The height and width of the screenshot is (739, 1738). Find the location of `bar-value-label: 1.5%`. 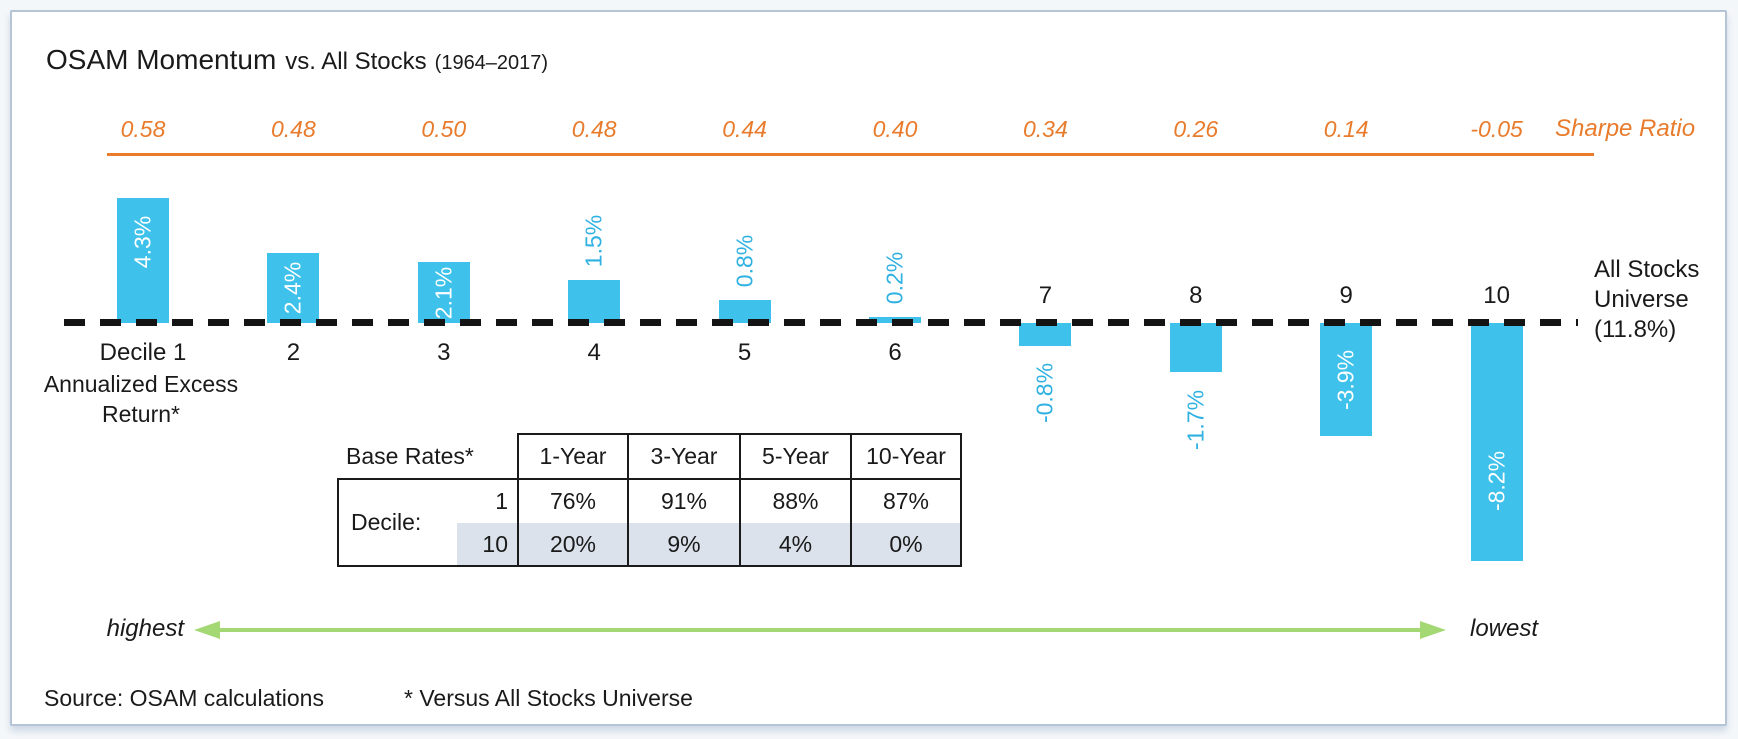

bar-value-label: 1.5% is located at coordinates (593, 240).